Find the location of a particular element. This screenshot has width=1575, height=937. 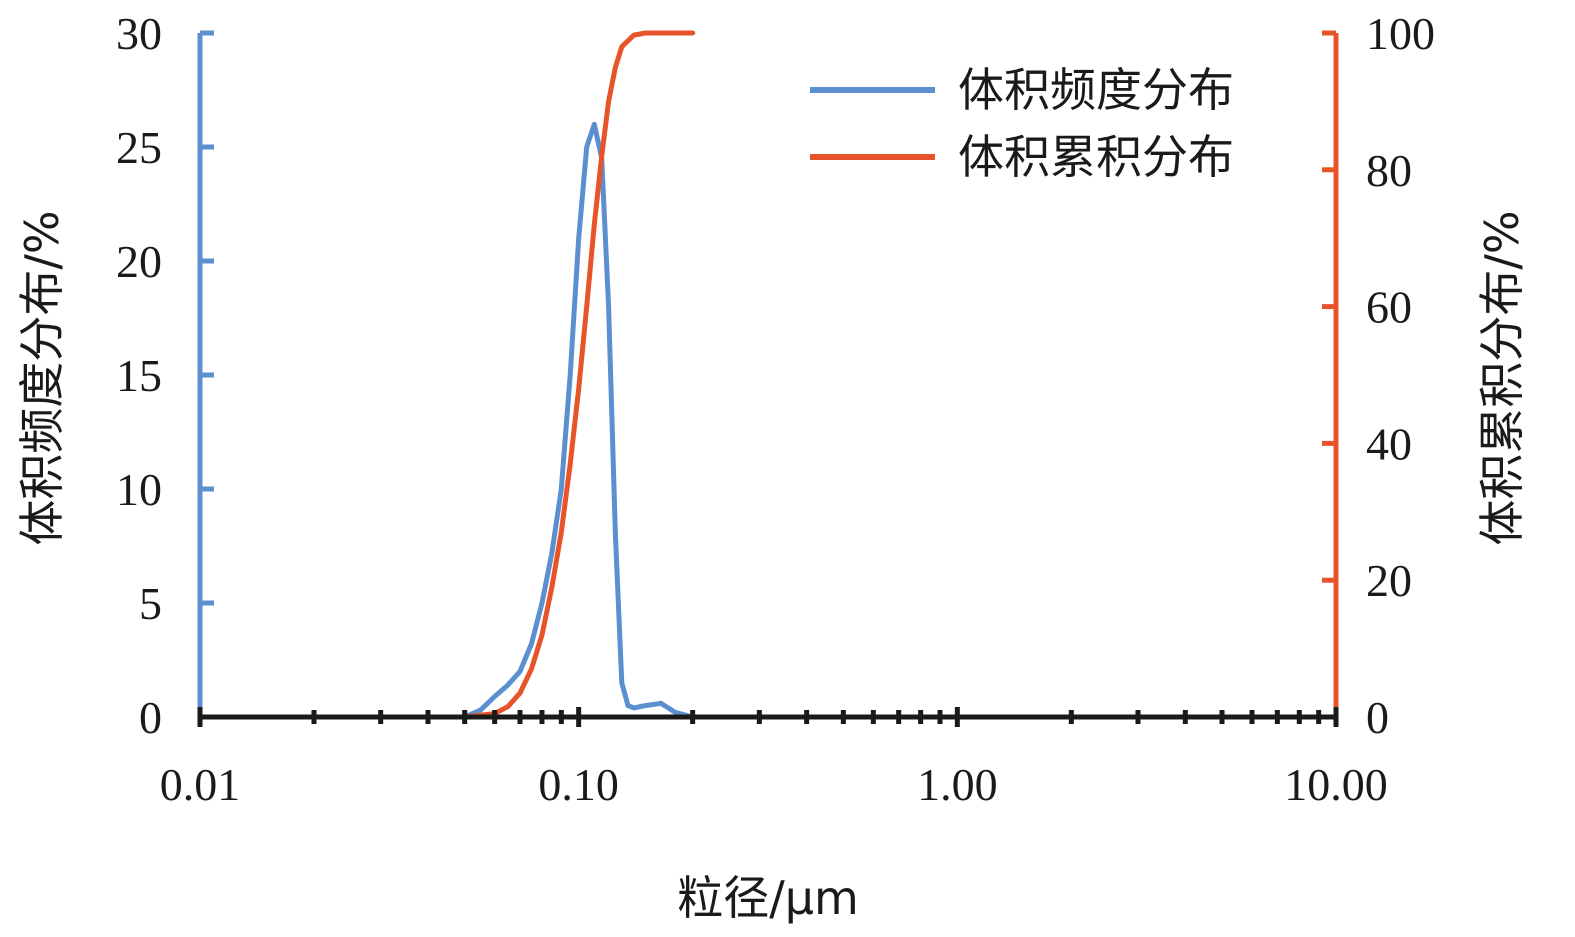

y-left-tick-label: 10 is located at coordinates (139, 489).